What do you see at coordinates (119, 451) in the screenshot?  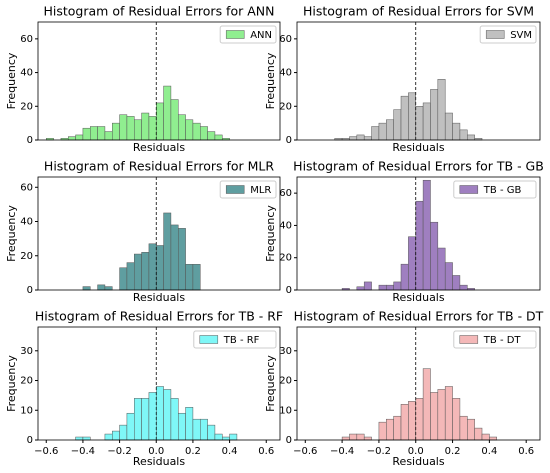 I see `x-tick-label: −0.2` at bounding box center [119, 451].